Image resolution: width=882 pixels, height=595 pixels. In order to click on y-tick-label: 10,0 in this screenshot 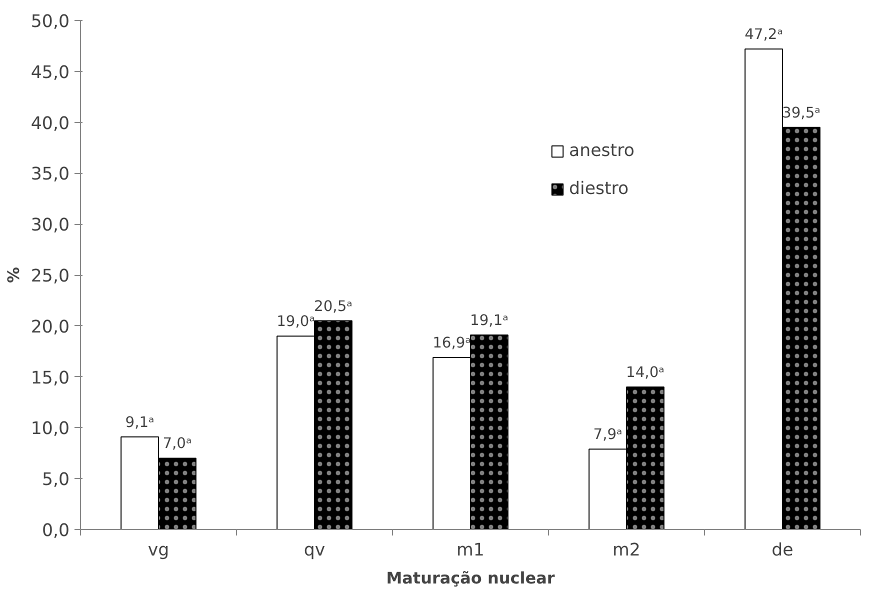, I will do `click(50, 429)`.